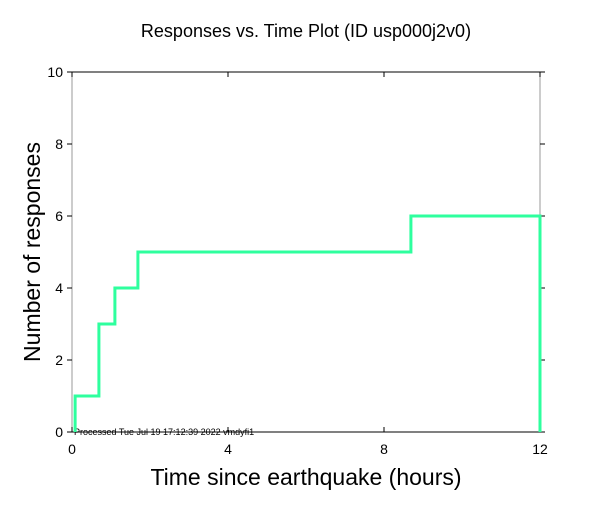  I want to click on y-tick-label: 8, so click(59, 144).